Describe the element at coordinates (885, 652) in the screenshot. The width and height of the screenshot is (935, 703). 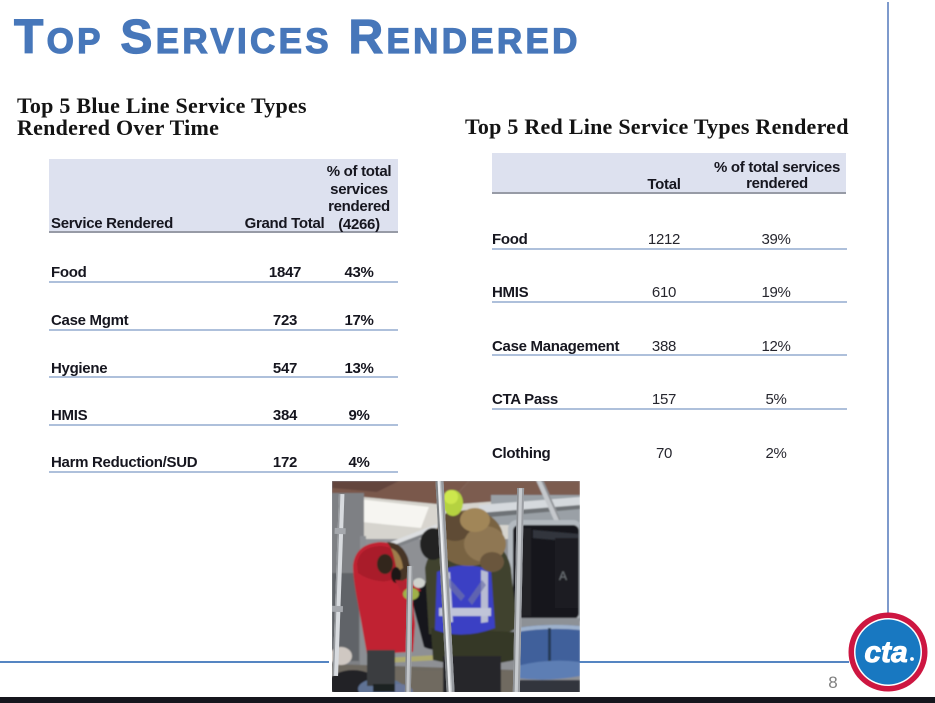
I see `svg-text: cta` at that location.